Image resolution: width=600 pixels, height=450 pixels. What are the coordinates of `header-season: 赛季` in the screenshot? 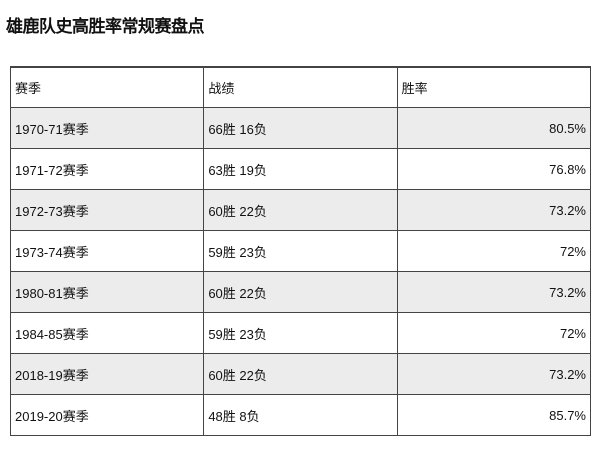 It's located at (107, 87).